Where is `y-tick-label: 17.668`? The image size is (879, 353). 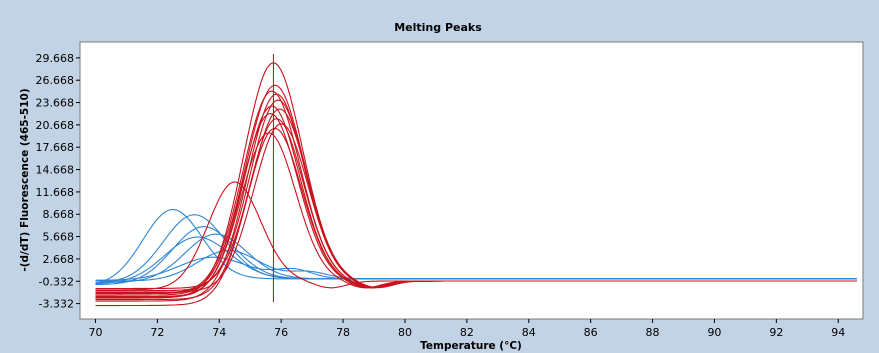
y-tick-label: 17.668 is located at coordinates (55, 147).